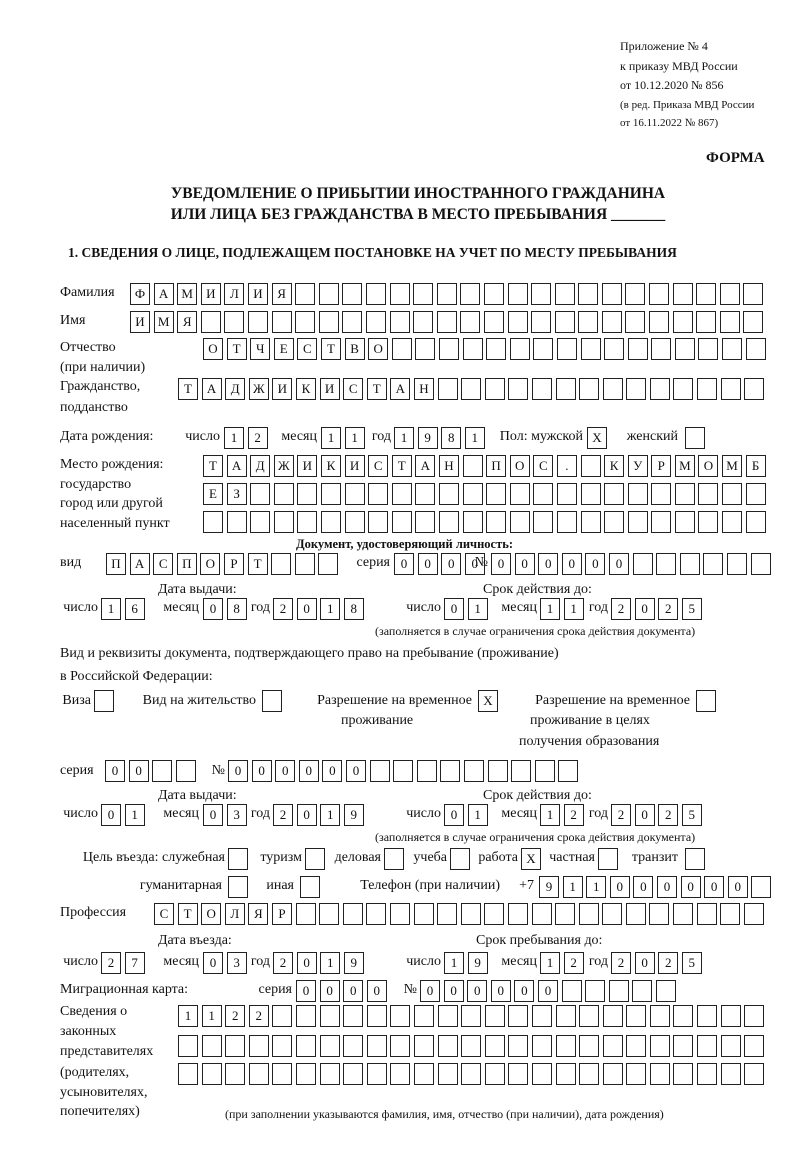 The width and height of the screenshot is (800, 1163). I want to click on char-cell: ., so click(566, 466).